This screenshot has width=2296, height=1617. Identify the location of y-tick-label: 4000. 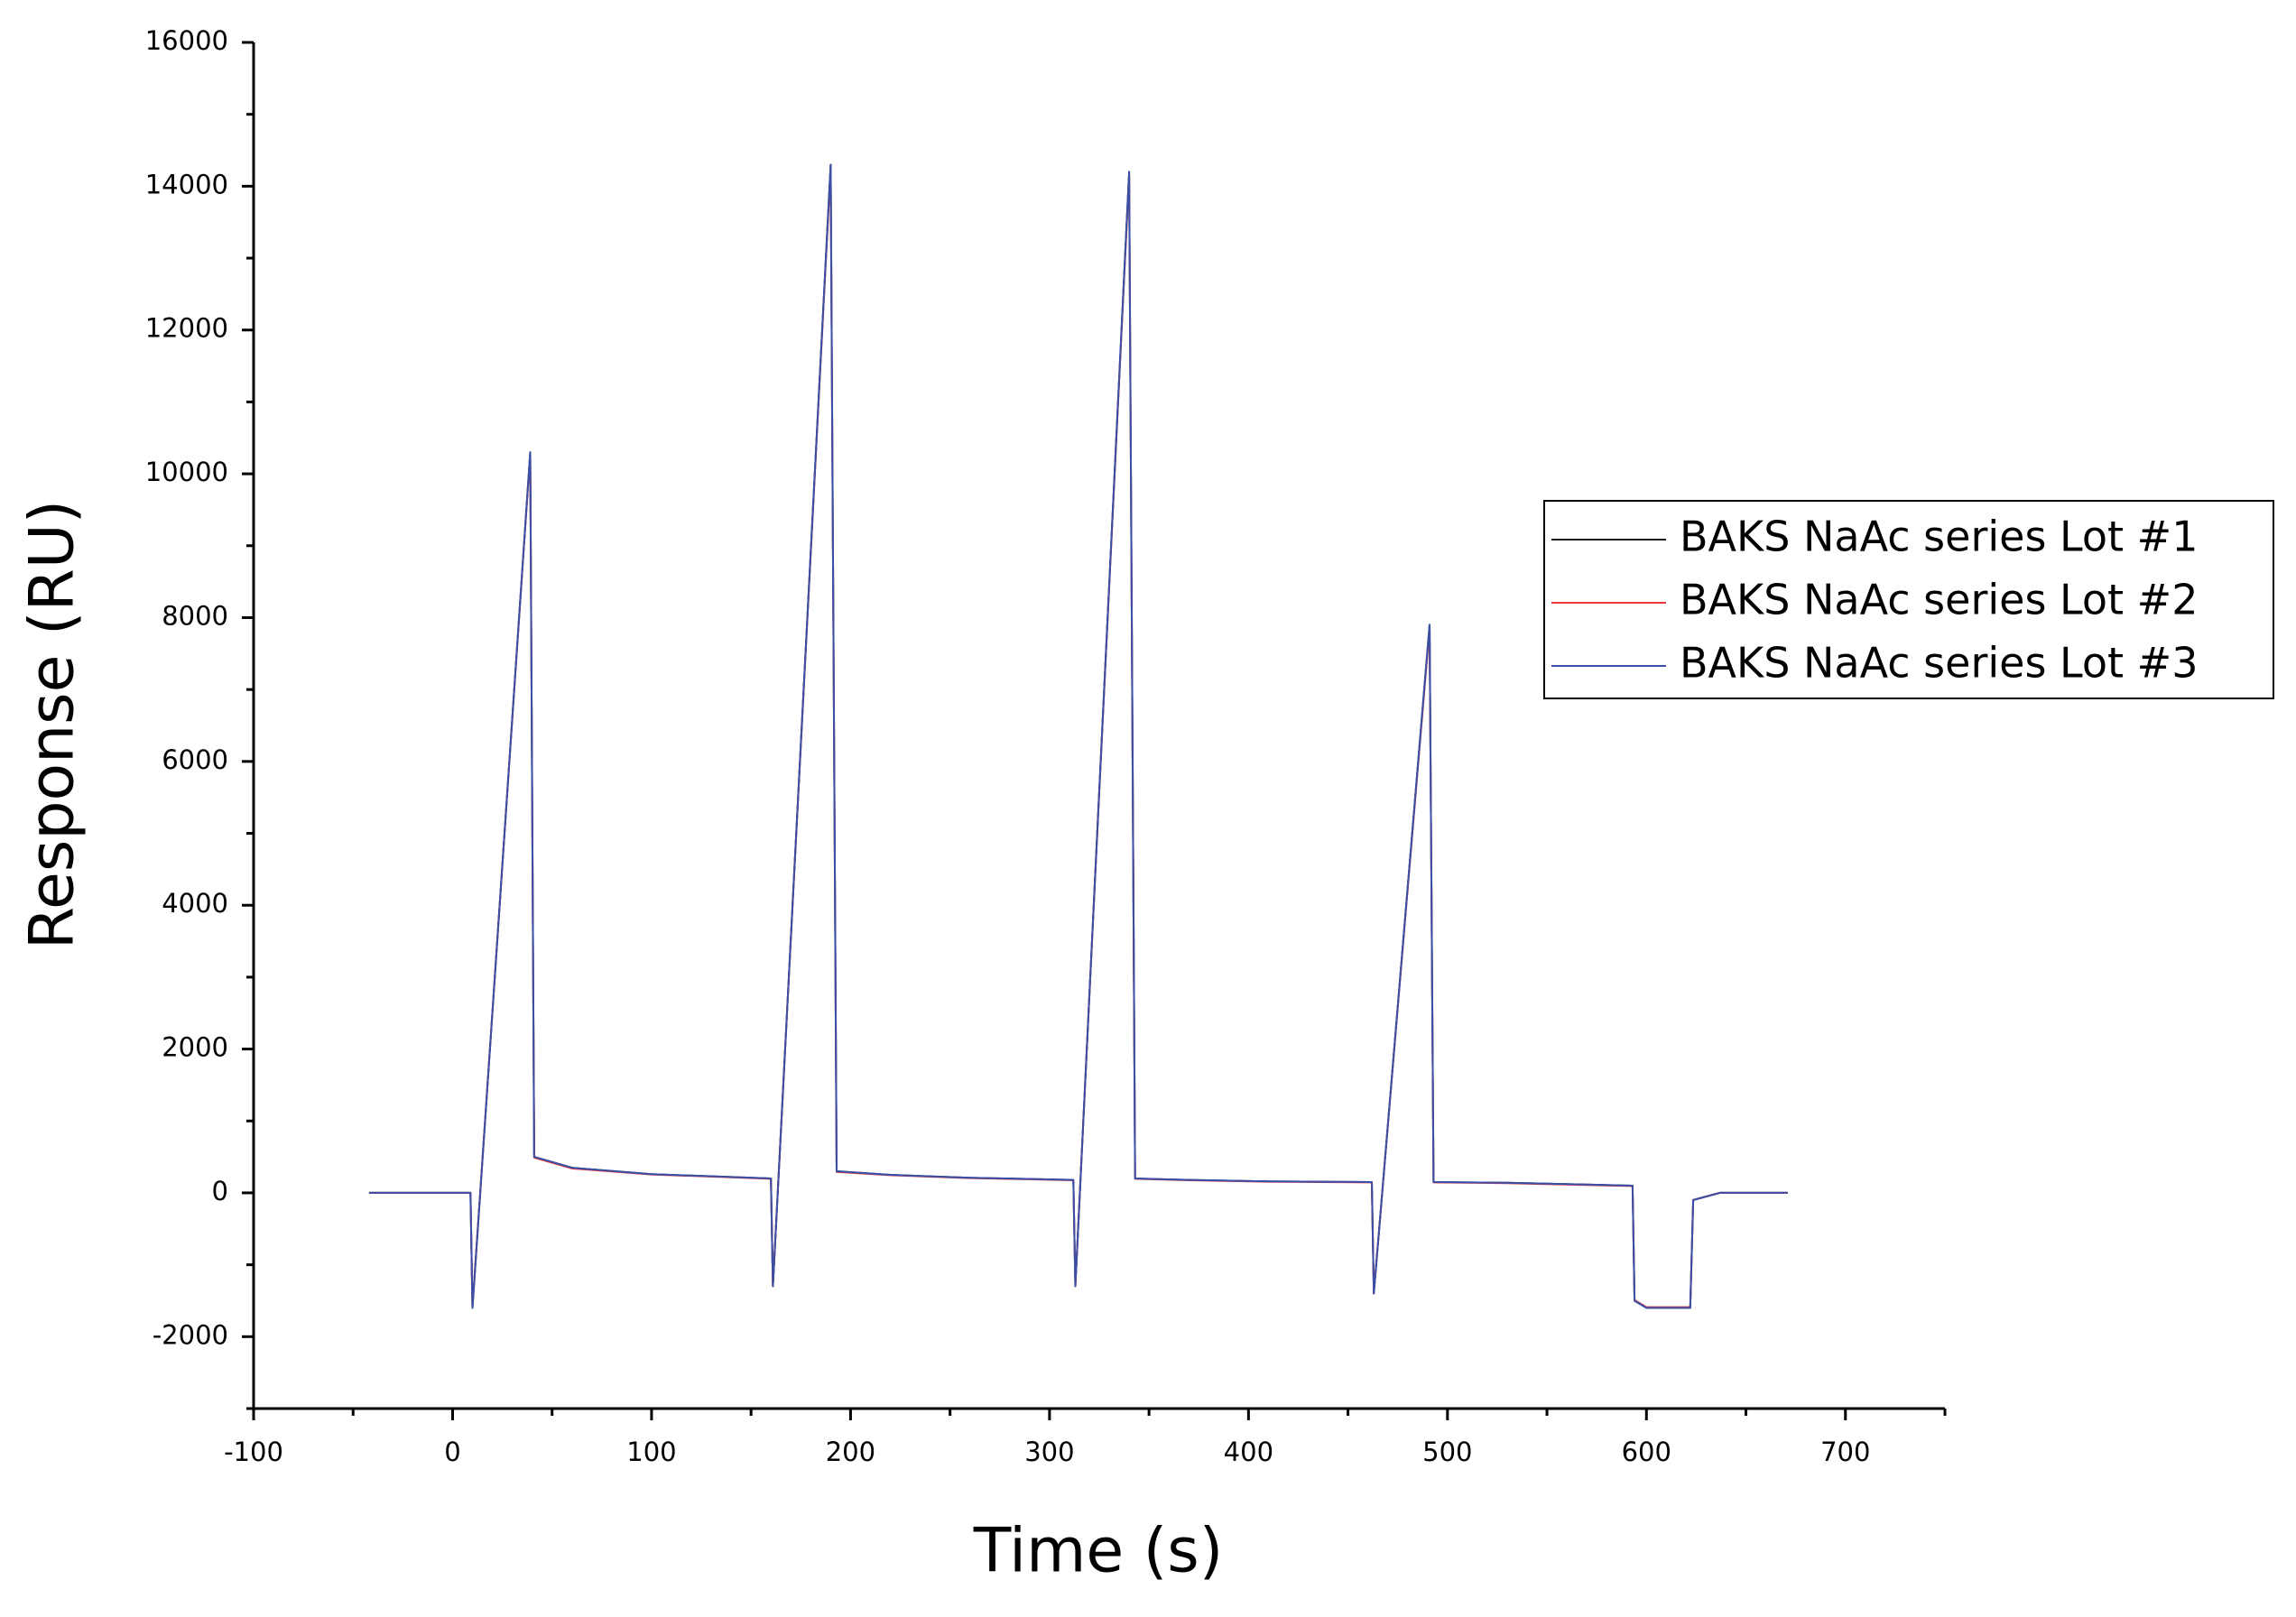
(195, 903).